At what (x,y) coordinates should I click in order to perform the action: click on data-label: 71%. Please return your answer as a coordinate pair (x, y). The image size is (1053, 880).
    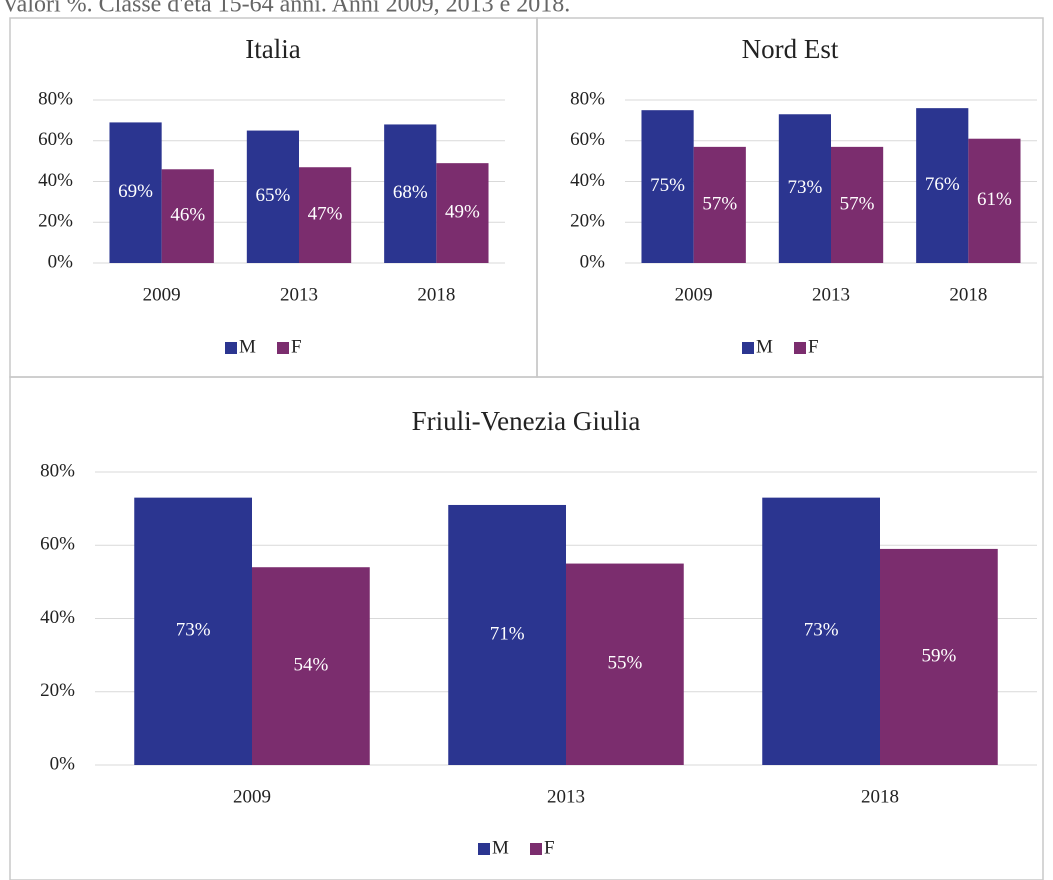
    Looking at the image, I should click on (507, 633).